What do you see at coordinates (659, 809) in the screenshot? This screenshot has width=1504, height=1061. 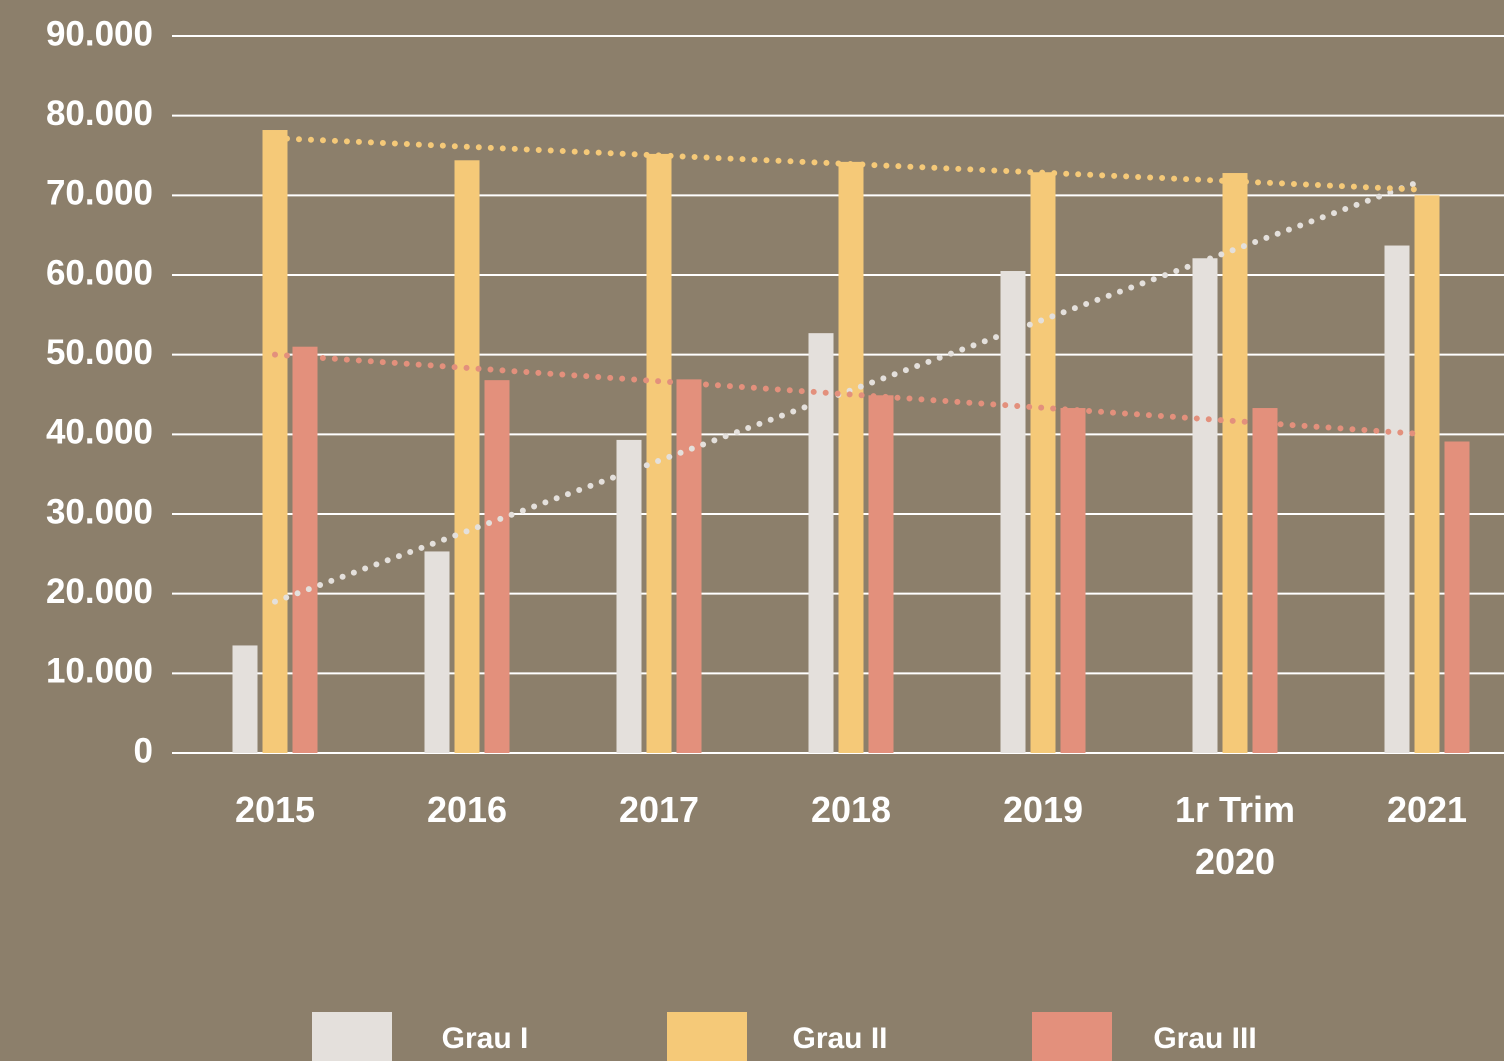 I see `x-tick-label: 2017` at bounding box center [659, 809].